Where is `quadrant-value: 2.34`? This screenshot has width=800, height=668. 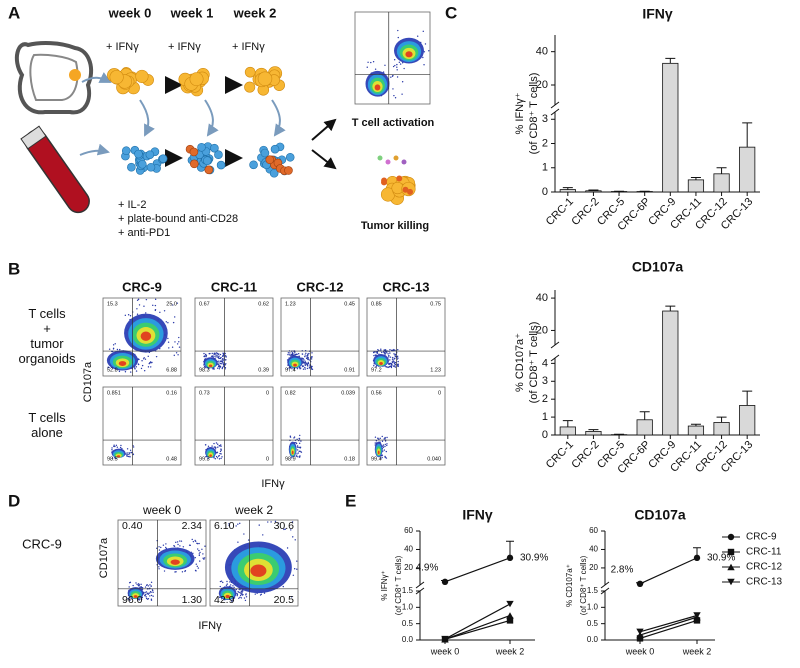
quadrant-value: 2.34 is located at coordinates (192, 526).